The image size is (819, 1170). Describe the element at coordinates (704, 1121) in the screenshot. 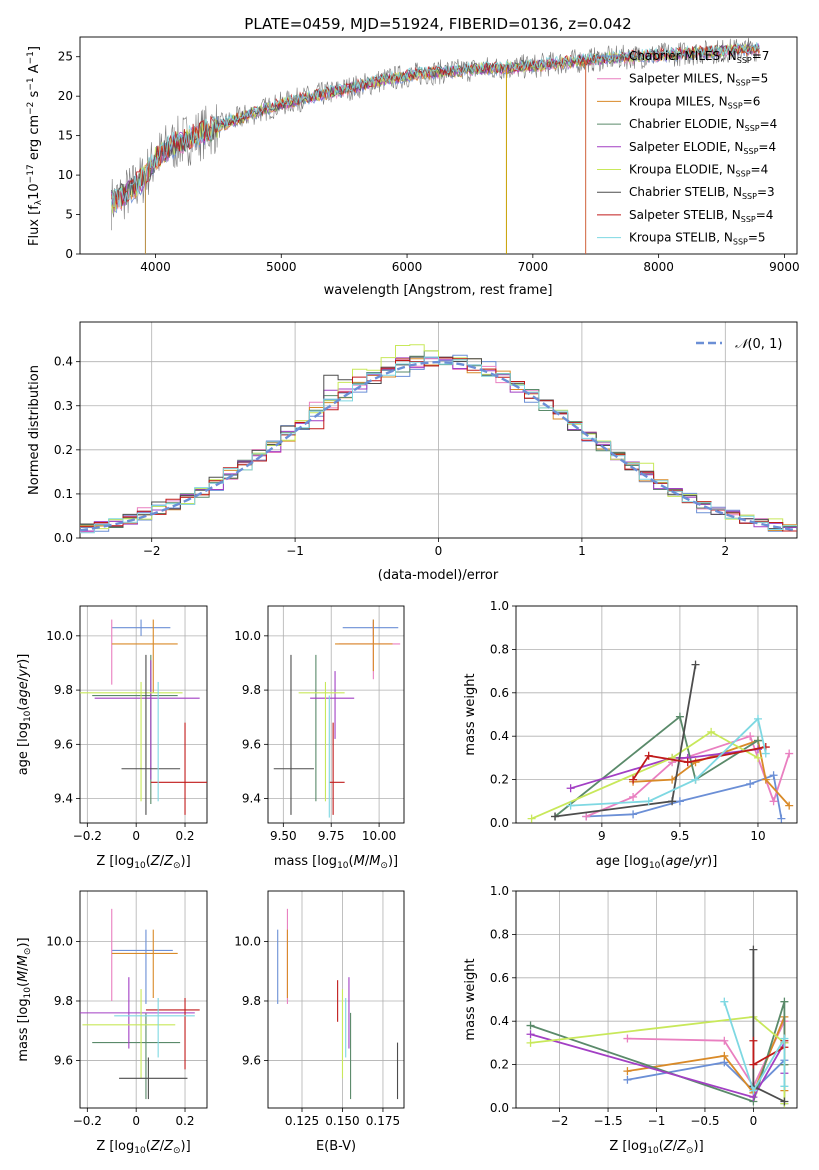

I see `x-tick-label: −0.5` at that location.